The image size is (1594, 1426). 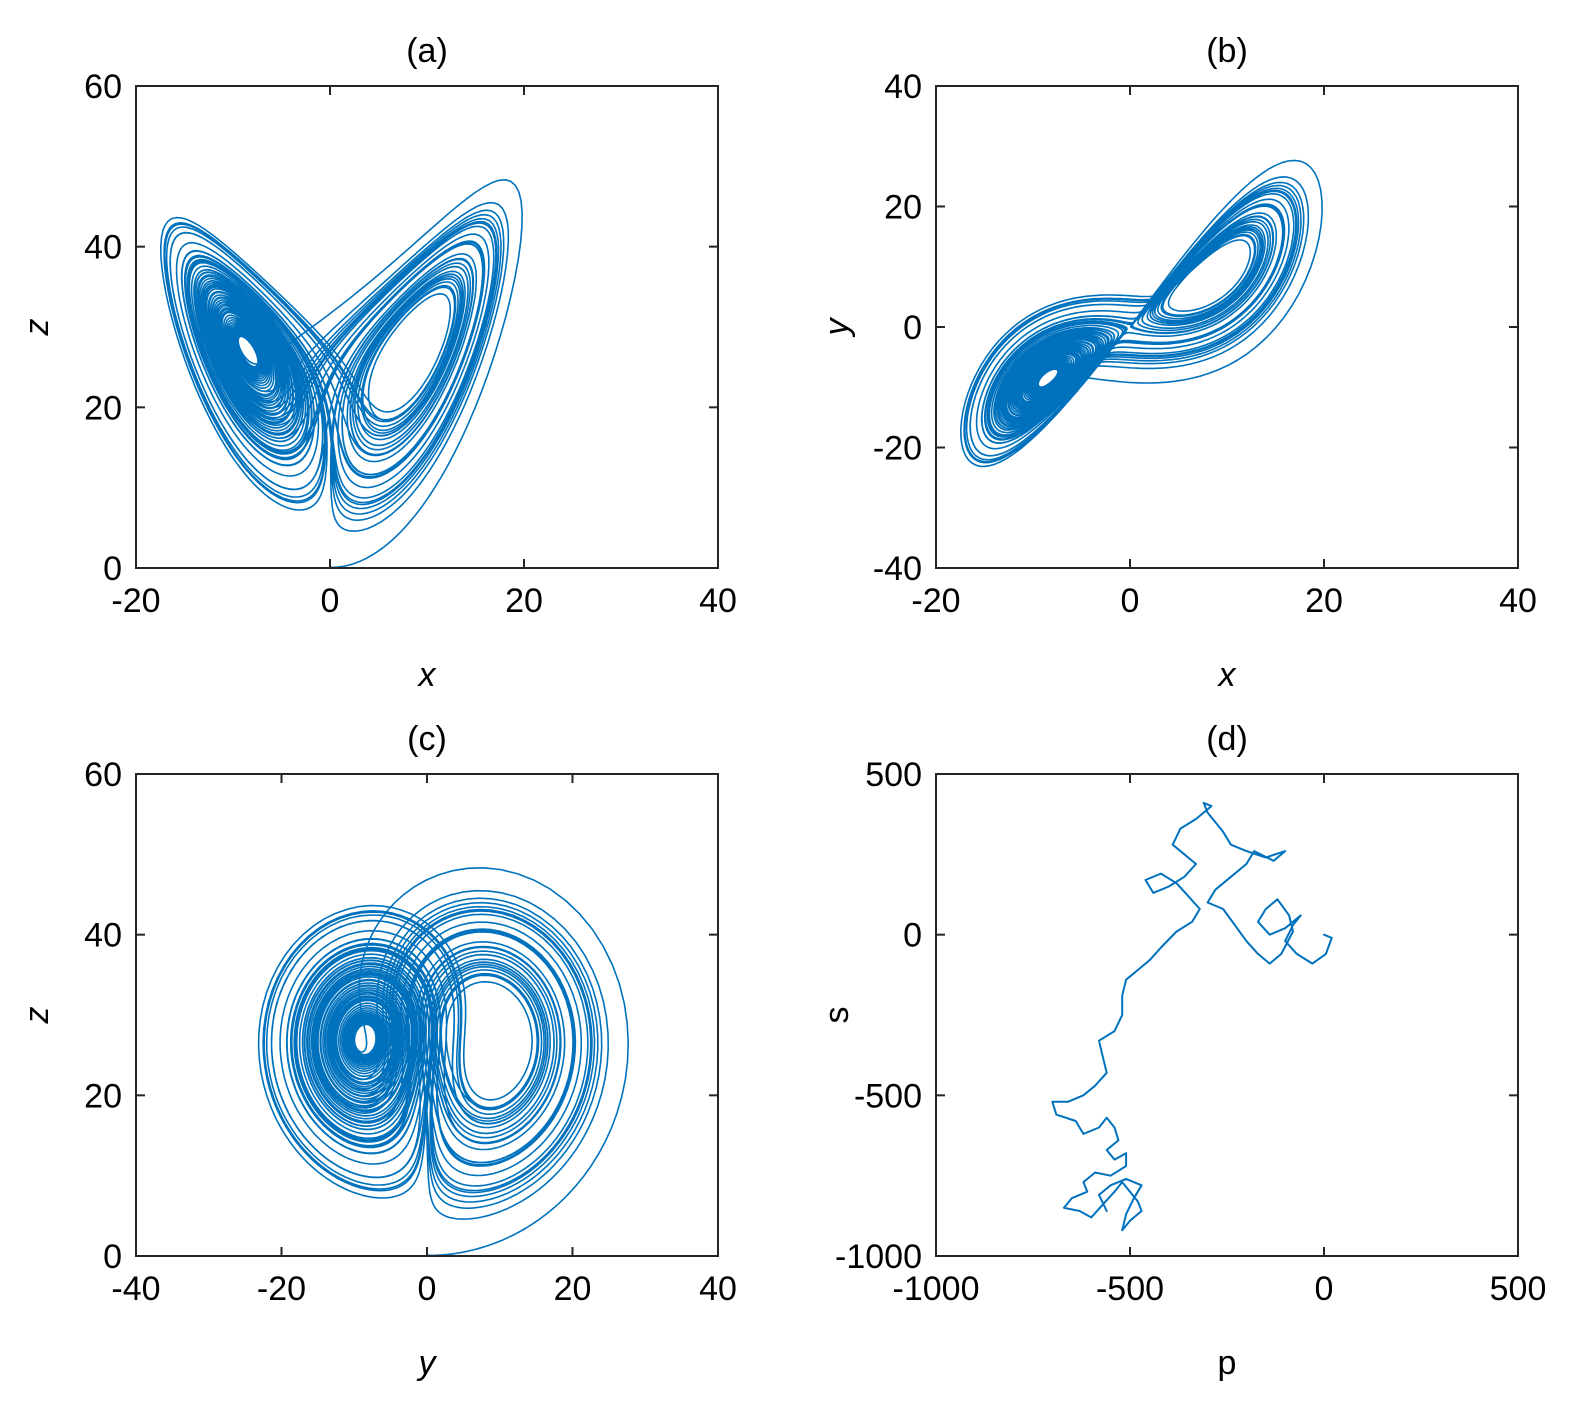 I want to click on axes-box-a, so click(x=427, y=327).